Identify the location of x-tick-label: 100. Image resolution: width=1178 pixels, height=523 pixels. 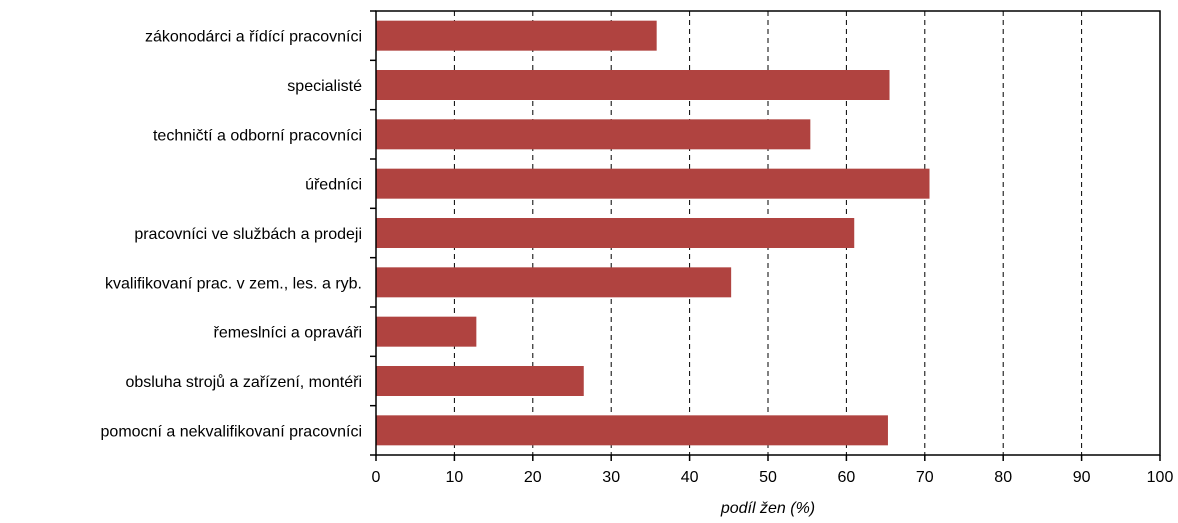
(1160, 477).